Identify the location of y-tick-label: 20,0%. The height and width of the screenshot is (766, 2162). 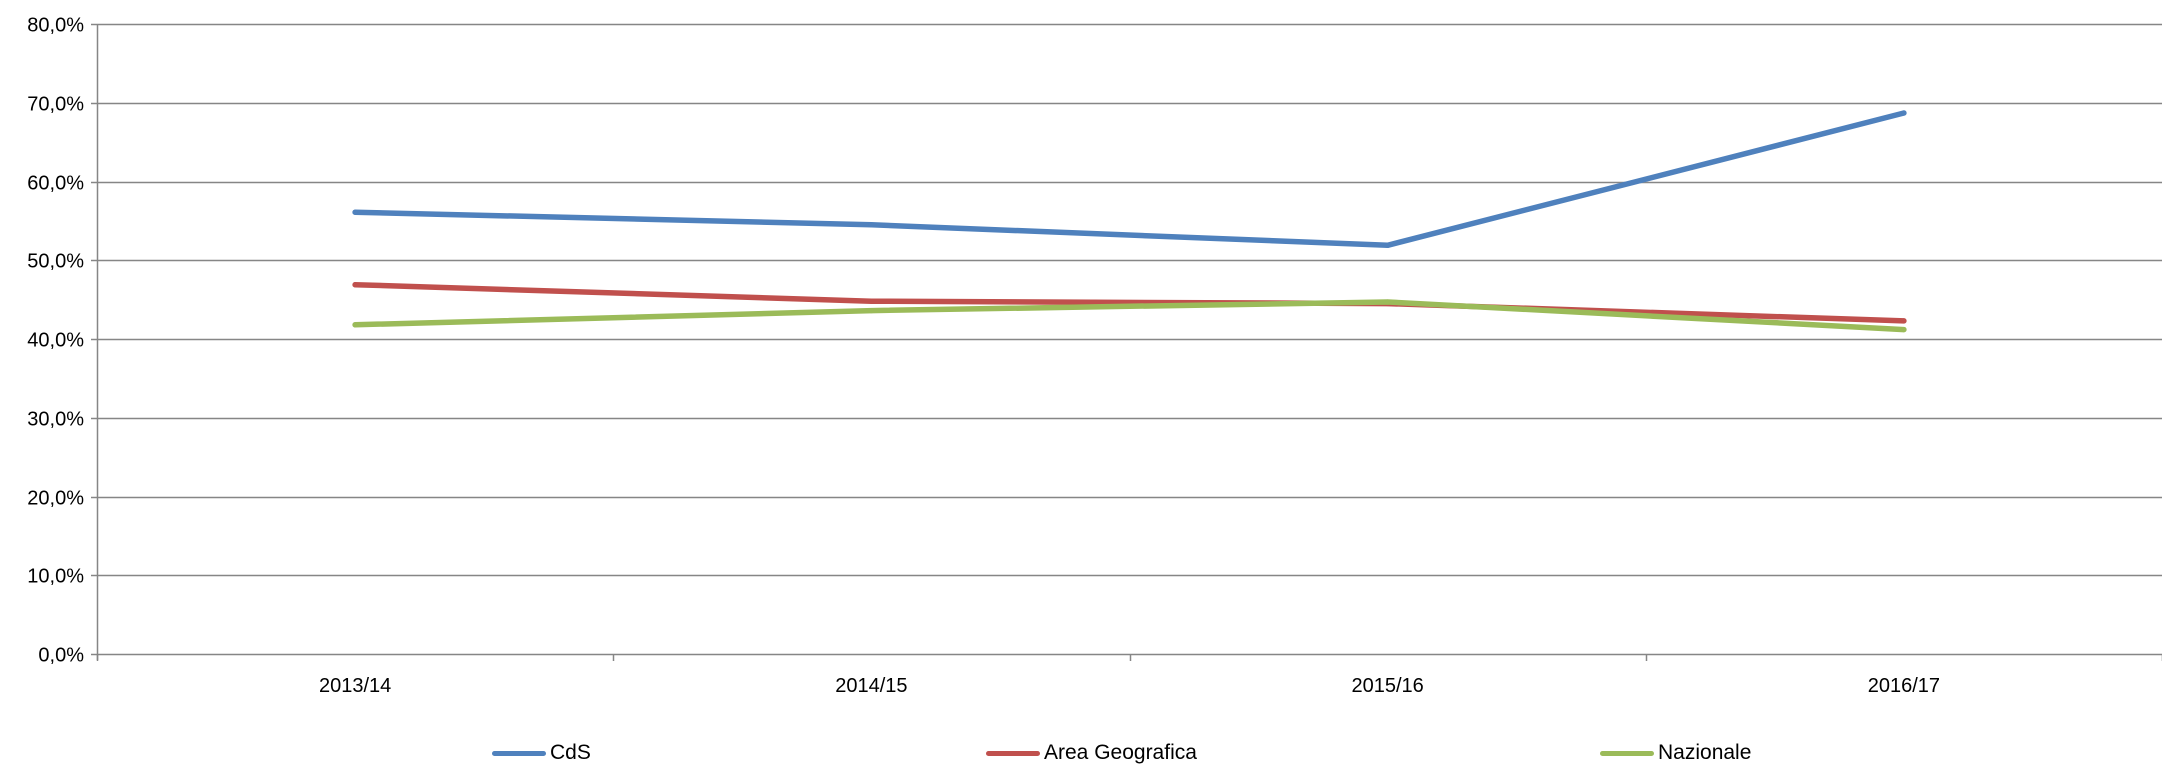
(55, 499).